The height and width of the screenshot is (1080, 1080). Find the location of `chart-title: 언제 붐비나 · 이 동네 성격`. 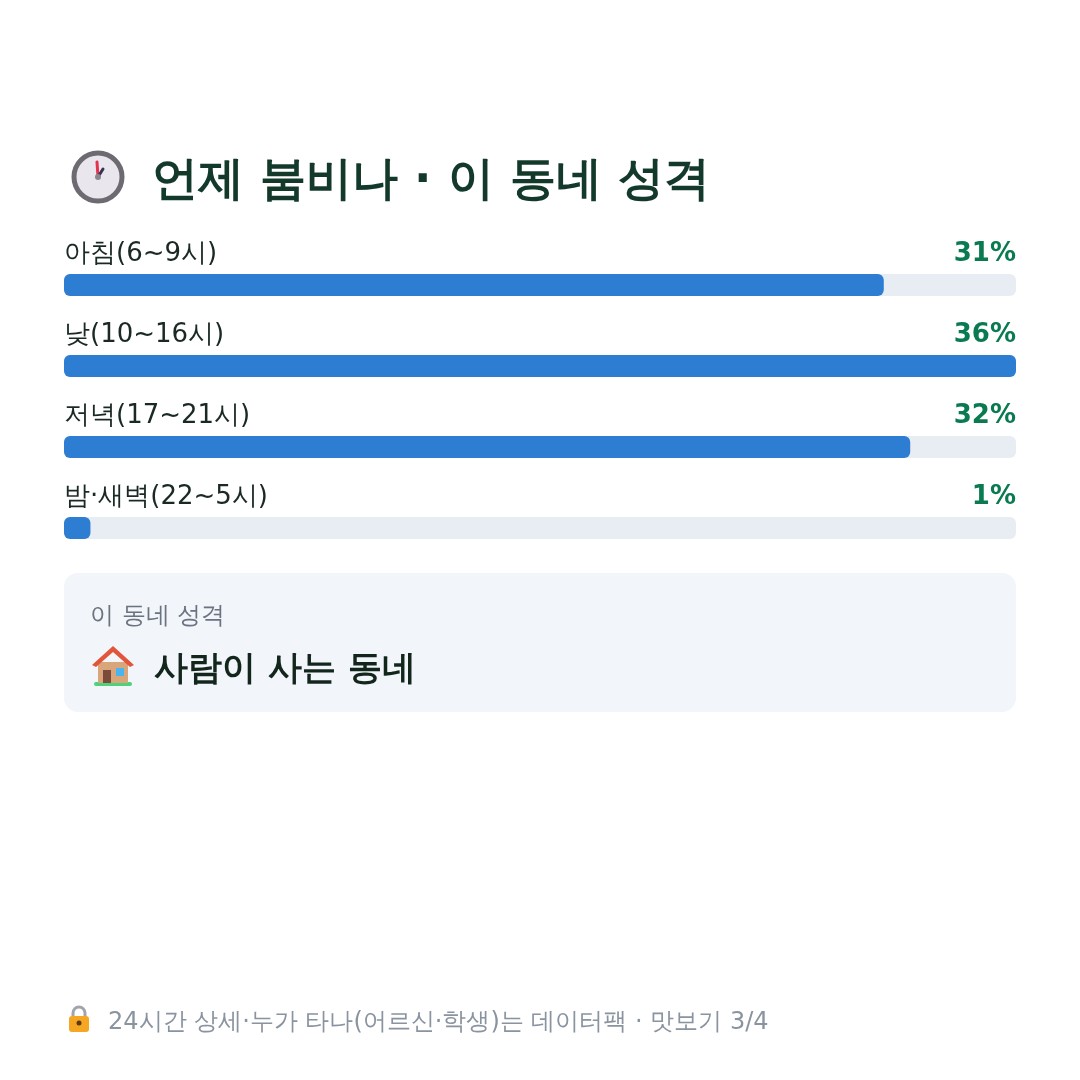

chart-title: 언제 붐비나 · 이 동네 성격 is located at coordinates (431, 178).